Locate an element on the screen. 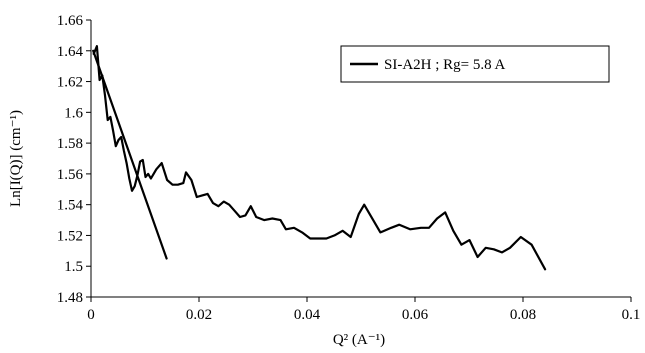  y-tick-label: 1.5 is located at coordinates (73, 267).